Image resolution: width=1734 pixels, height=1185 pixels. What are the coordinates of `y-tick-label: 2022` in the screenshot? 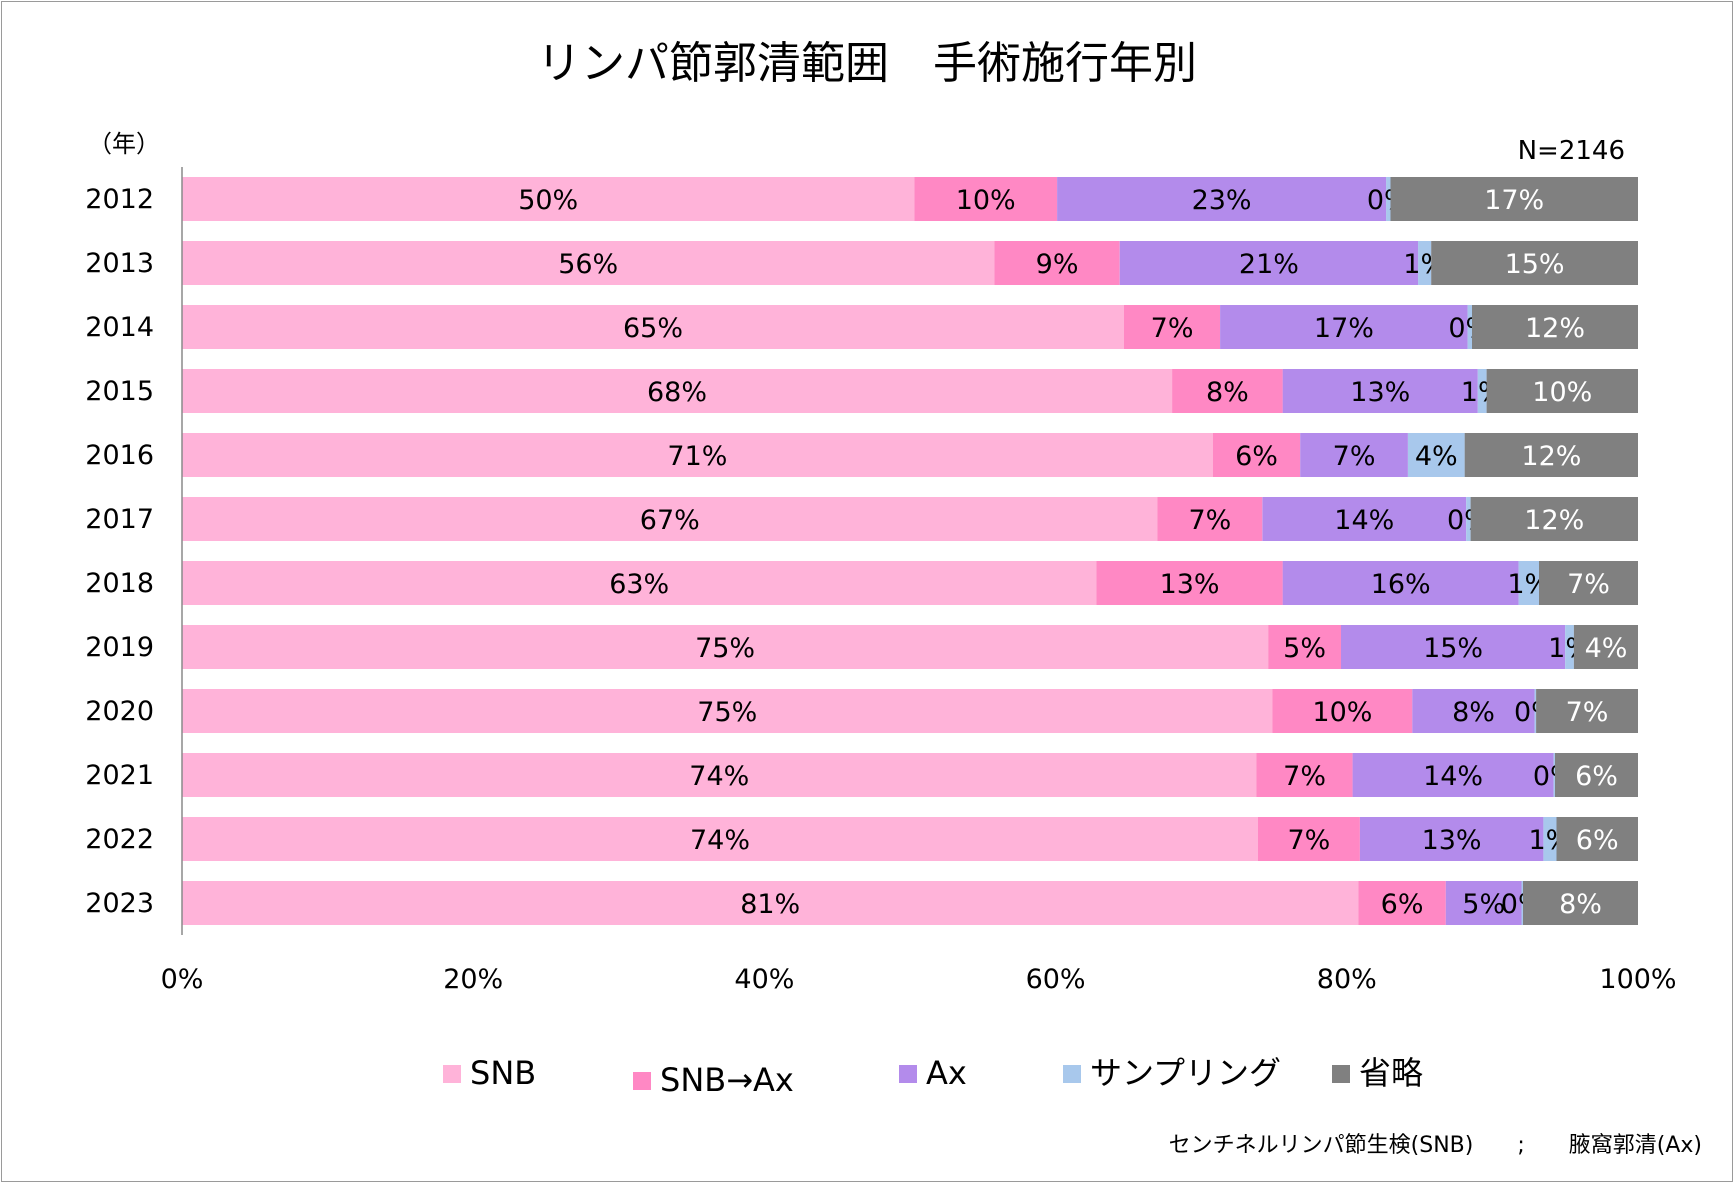 It's located at (119, 839).